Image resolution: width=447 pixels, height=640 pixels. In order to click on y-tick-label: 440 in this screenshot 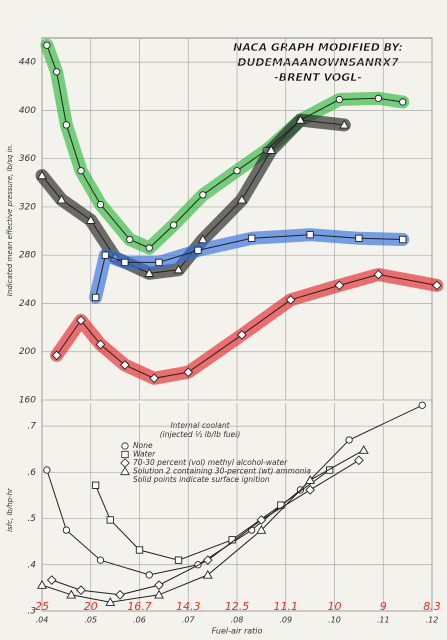, I will do `click(27, 63)`.